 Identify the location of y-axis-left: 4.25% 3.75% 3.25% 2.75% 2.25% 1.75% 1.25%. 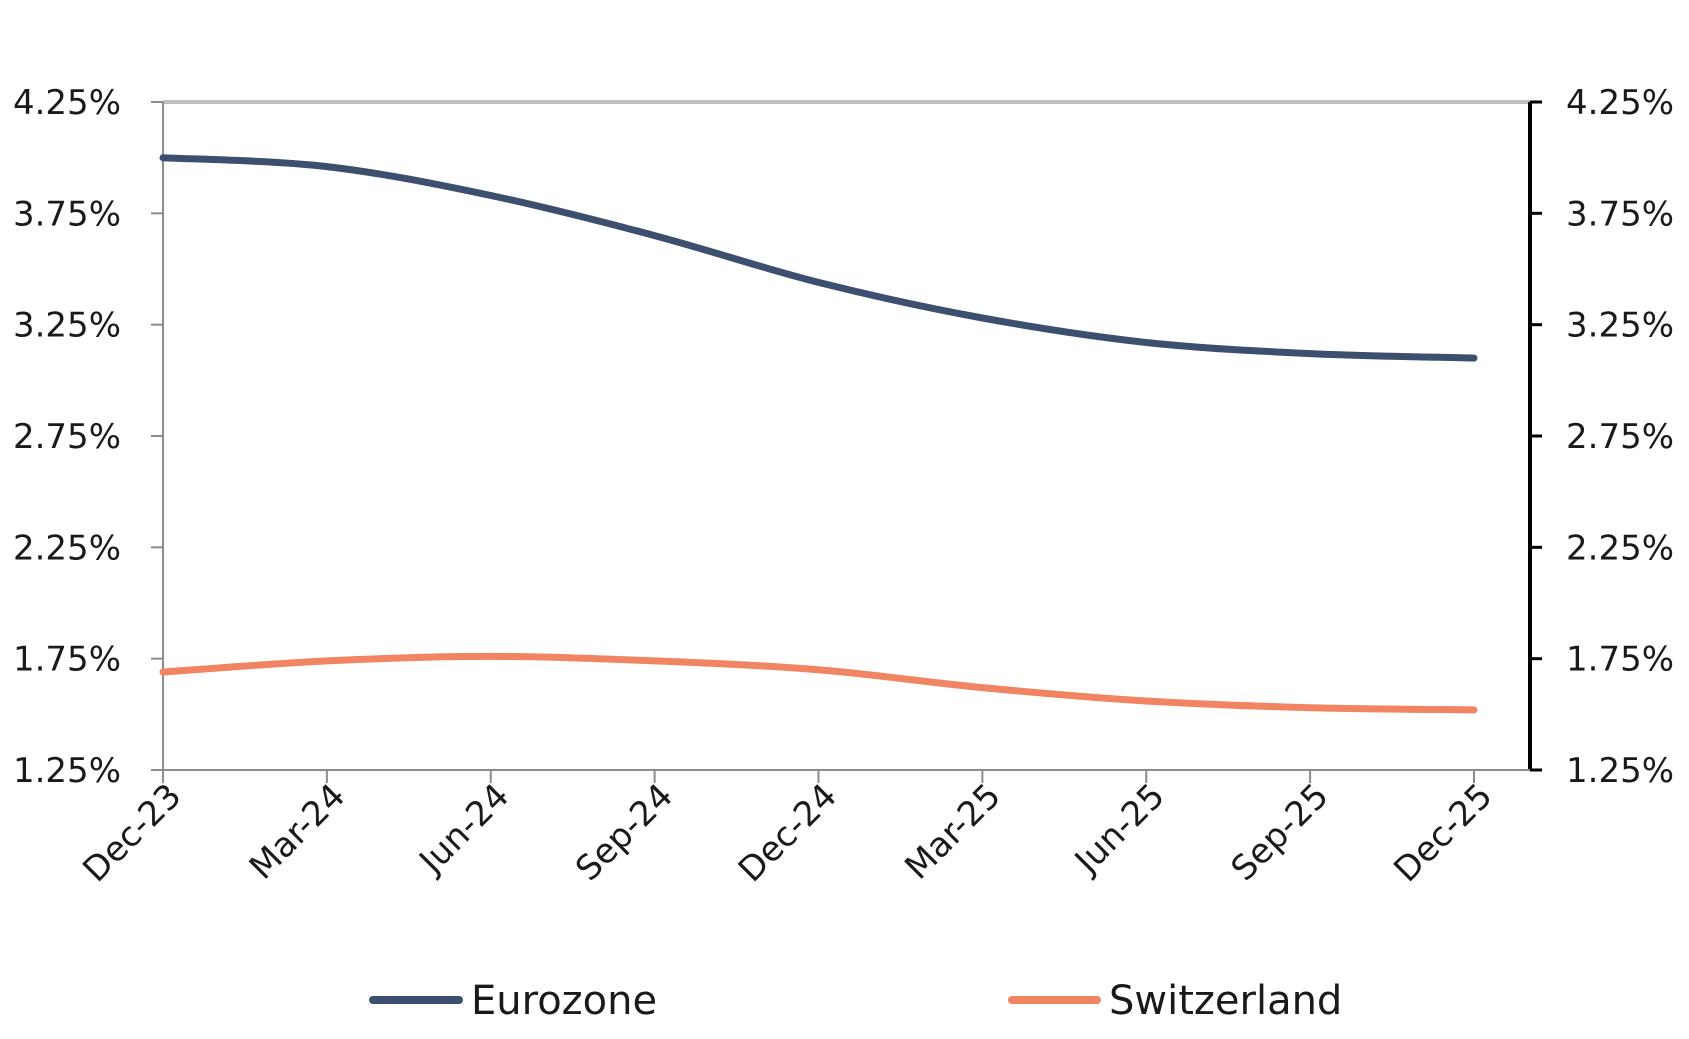
(88, 437).